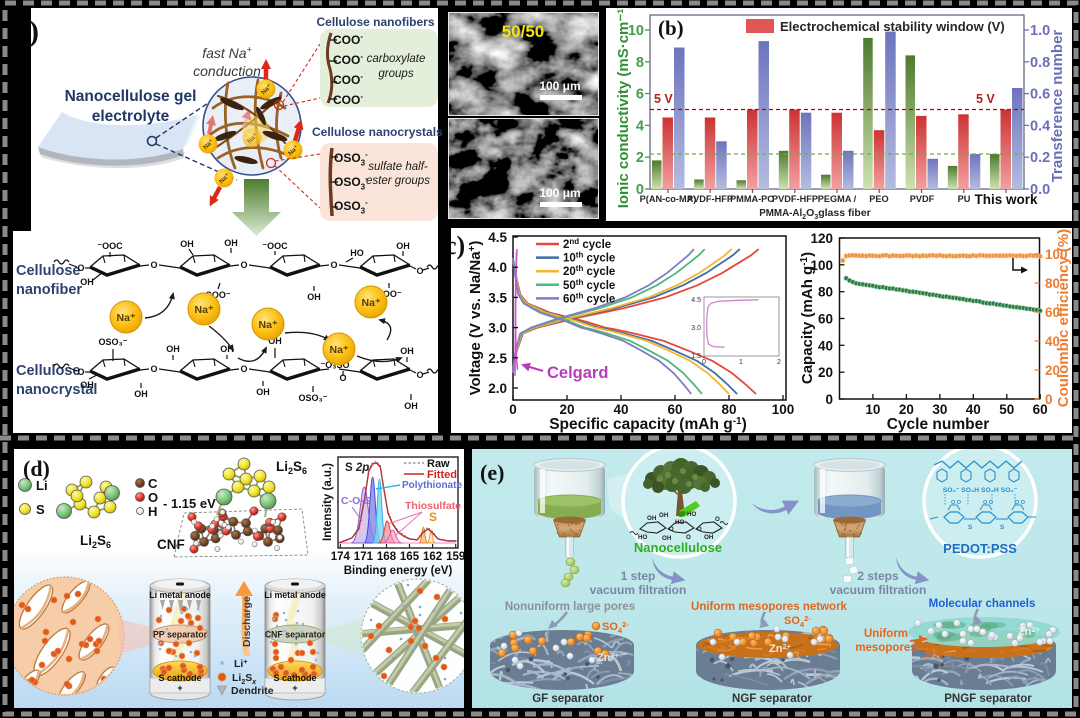 Image resolution: width=1080 pixels, height=718 pixels. I want to click on svg-text: CNF separator, so click(295, 635).